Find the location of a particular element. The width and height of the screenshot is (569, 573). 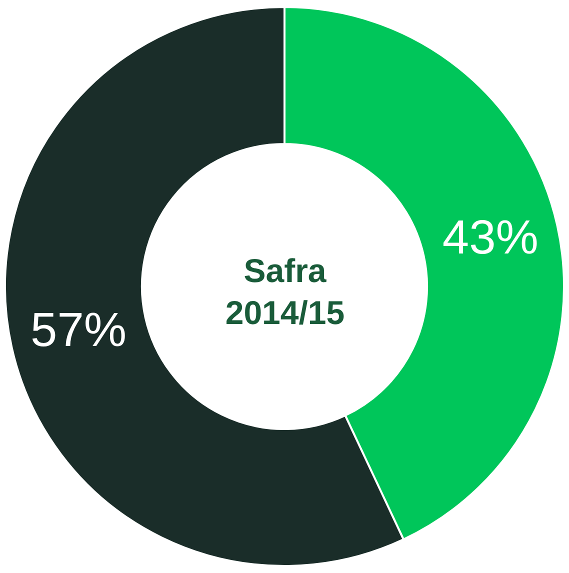

data-label: 43% is located at coordinates (490, 238).